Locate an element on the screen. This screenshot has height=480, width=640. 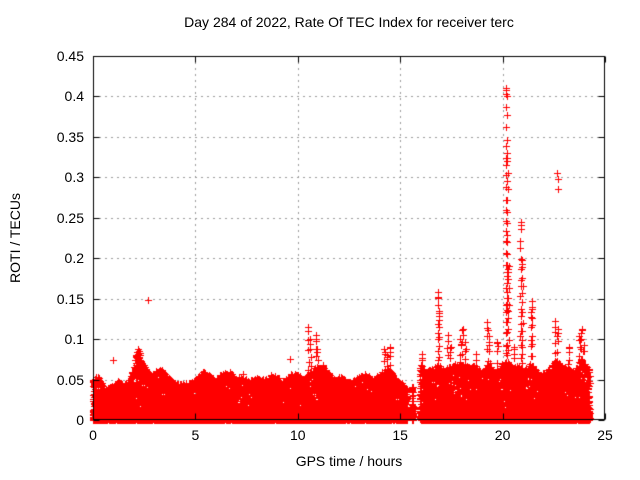
y-tick-label-4: 0.2 is located at coordinates (74, 258).